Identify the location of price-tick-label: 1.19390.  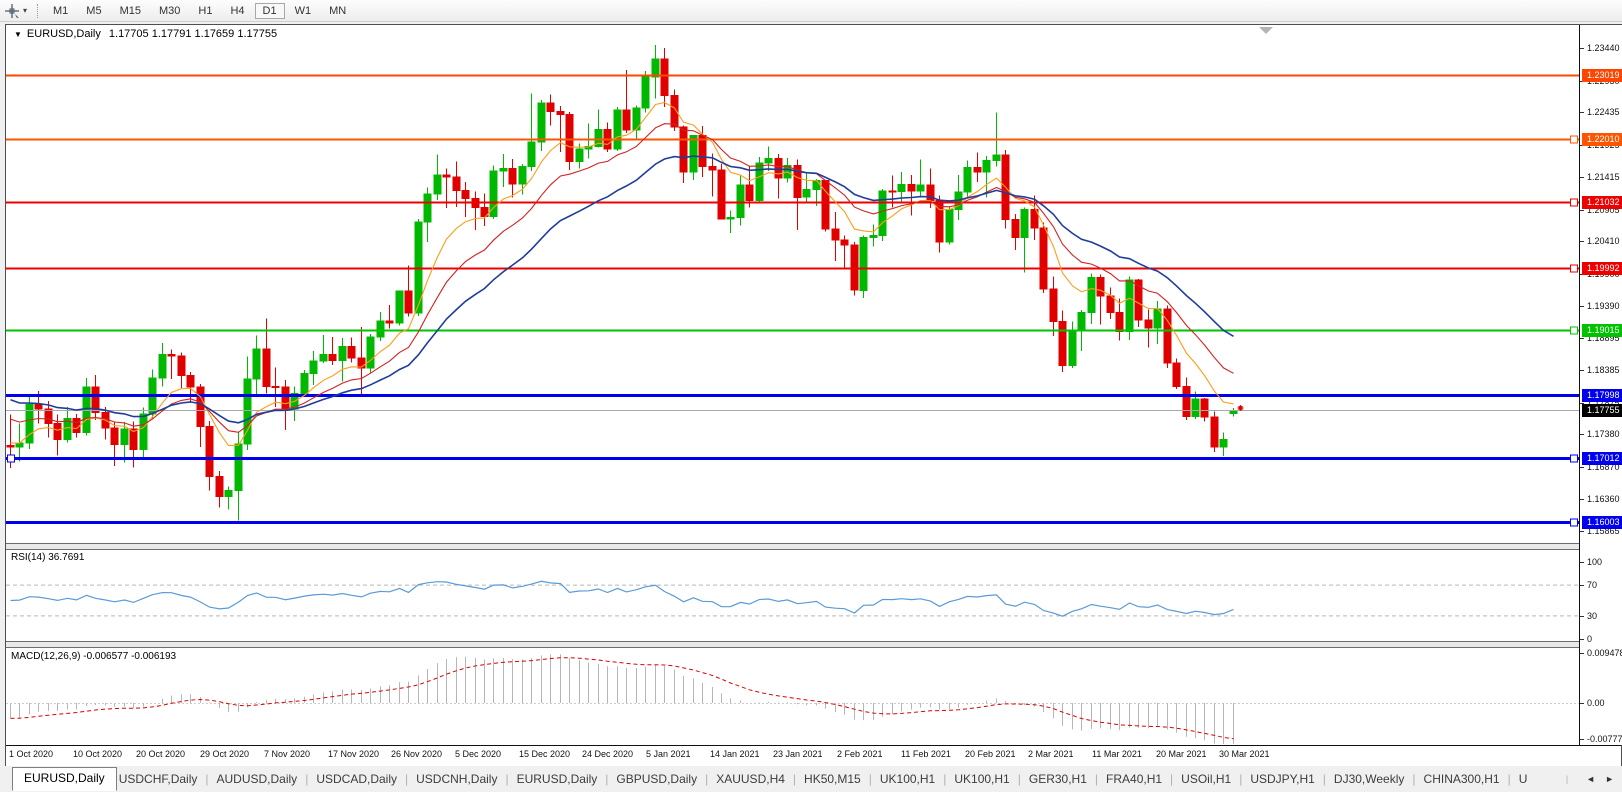
(1603, 306).